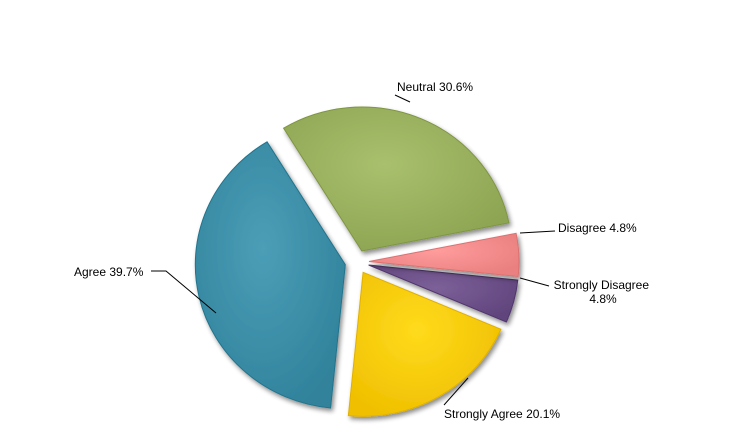  What do you see at coordinates (184, 292) in the screenshot?
I see `leader-agree` at bounding box center [184, 292].